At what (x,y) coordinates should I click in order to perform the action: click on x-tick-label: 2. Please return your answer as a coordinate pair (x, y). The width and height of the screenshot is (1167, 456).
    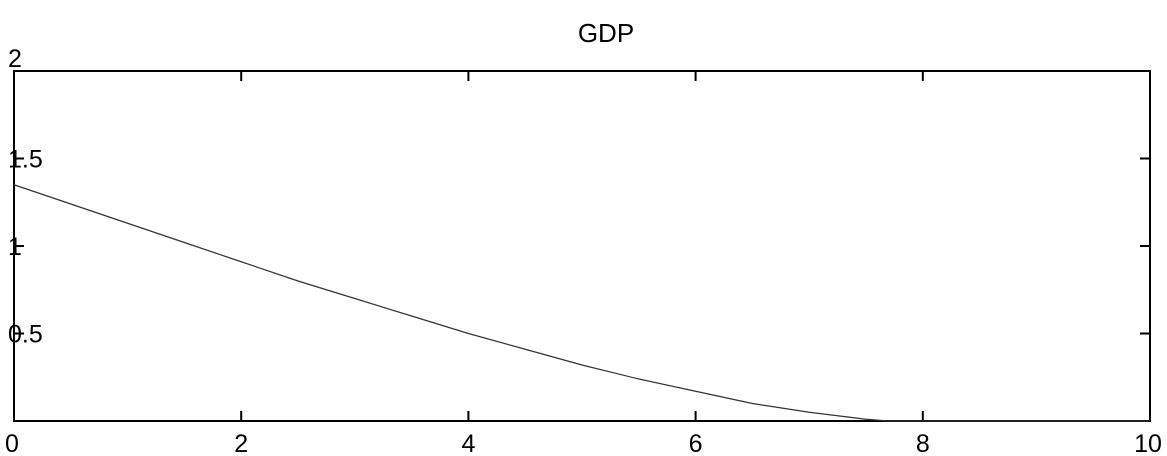
    Looking at the image, I should click on (241, 443).